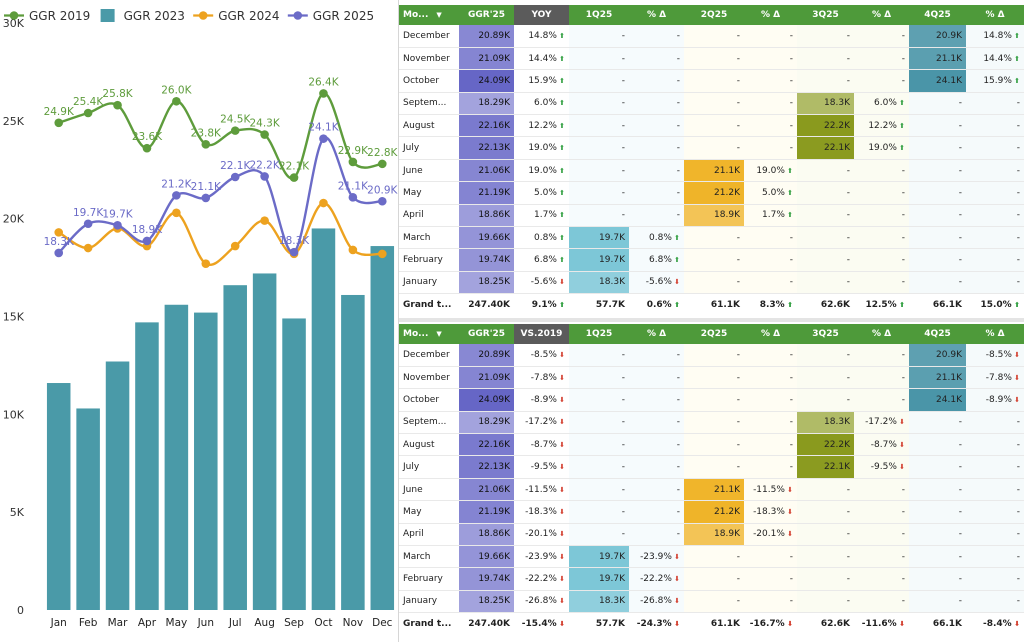 The height and width of the screenshot is (642, 1024). Describe the element at coordinates (947, 624) in the screenshot. I see `cell-value: 66.1K` at that location.